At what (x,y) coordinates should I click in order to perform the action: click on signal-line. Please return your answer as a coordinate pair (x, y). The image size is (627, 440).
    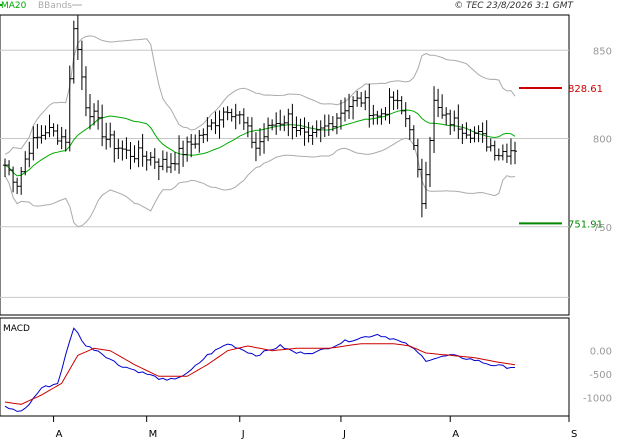
    Looking at the image, I should click on (260, 374).